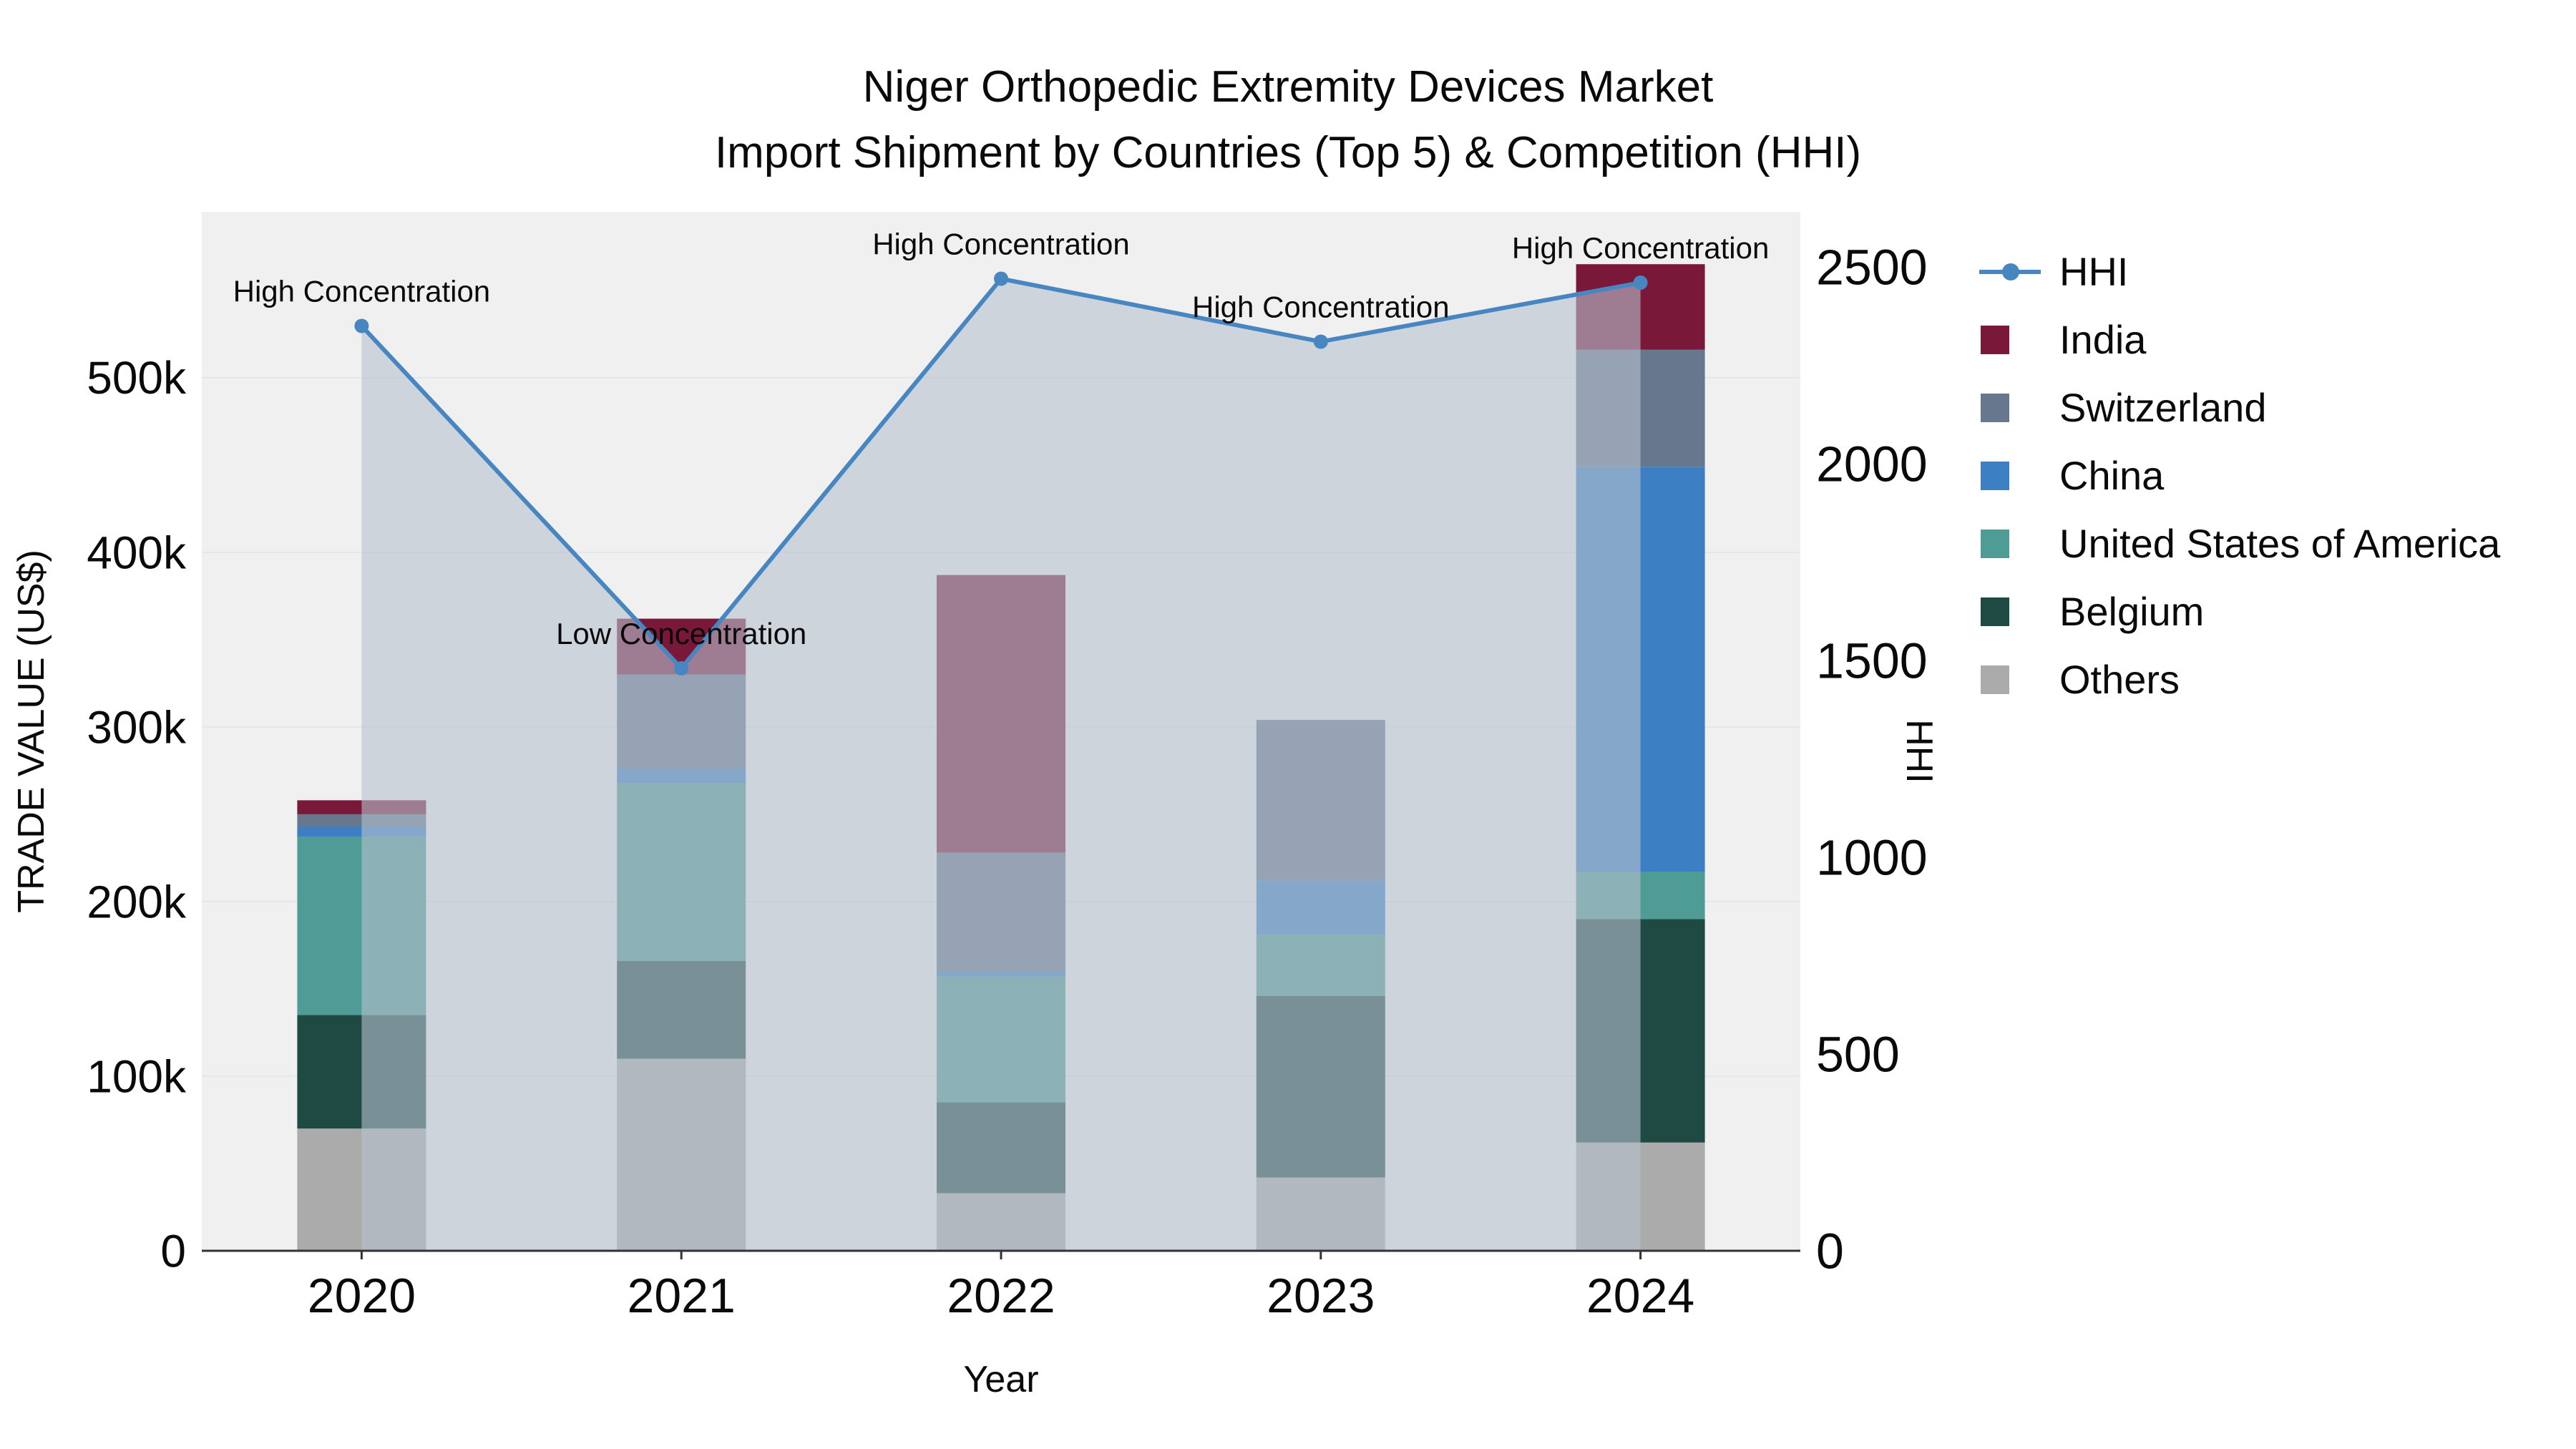  I want to click on legend-item-belgium: Belgium, so click(2239, 611).